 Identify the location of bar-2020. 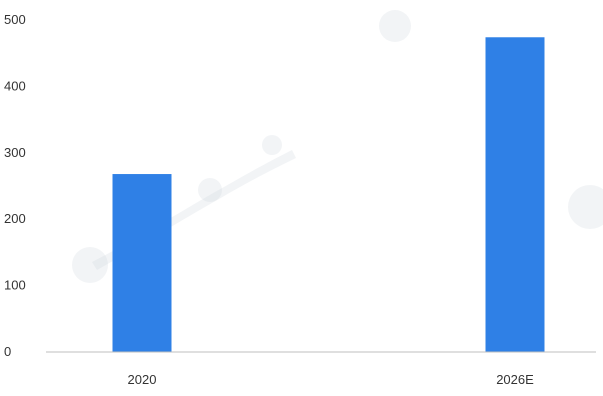
(142, 263).